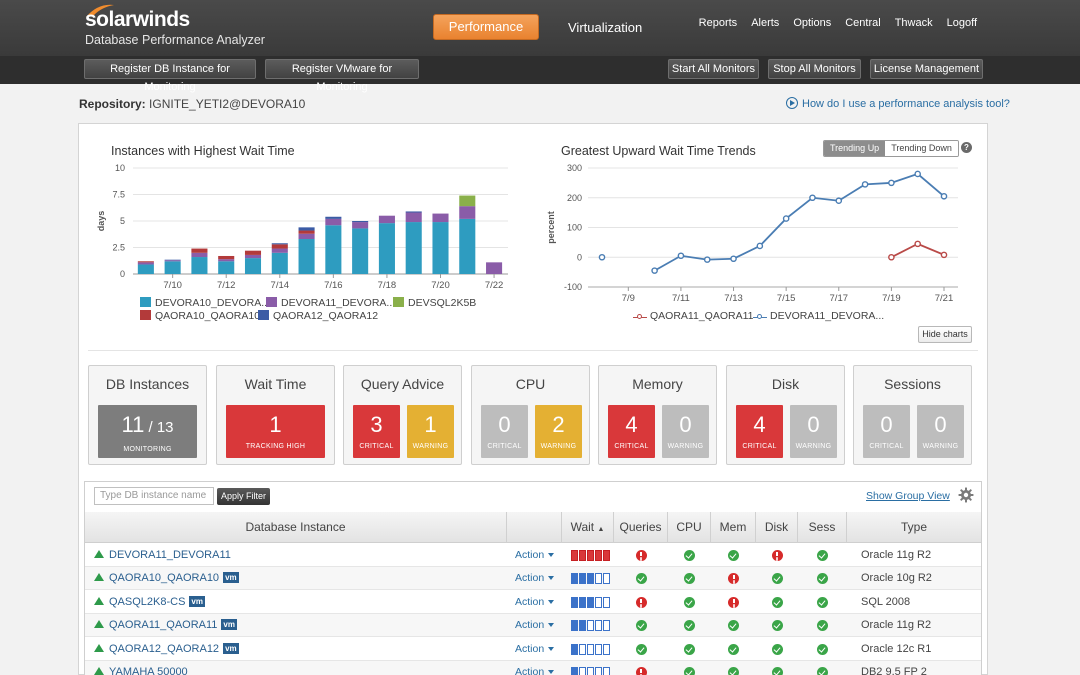  I want to click on nav-logoff: Logoff, so click(961, 23).